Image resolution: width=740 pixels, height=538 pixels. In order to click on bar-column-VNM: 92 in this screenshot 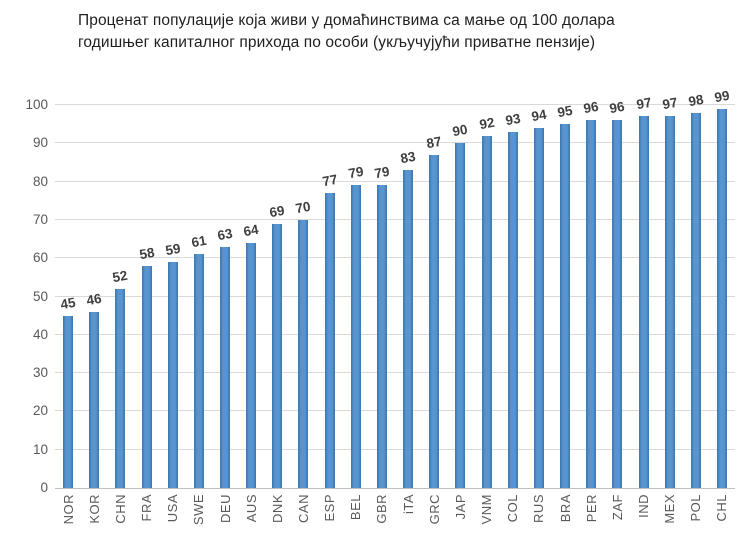, I will do `click(487, 296)`.